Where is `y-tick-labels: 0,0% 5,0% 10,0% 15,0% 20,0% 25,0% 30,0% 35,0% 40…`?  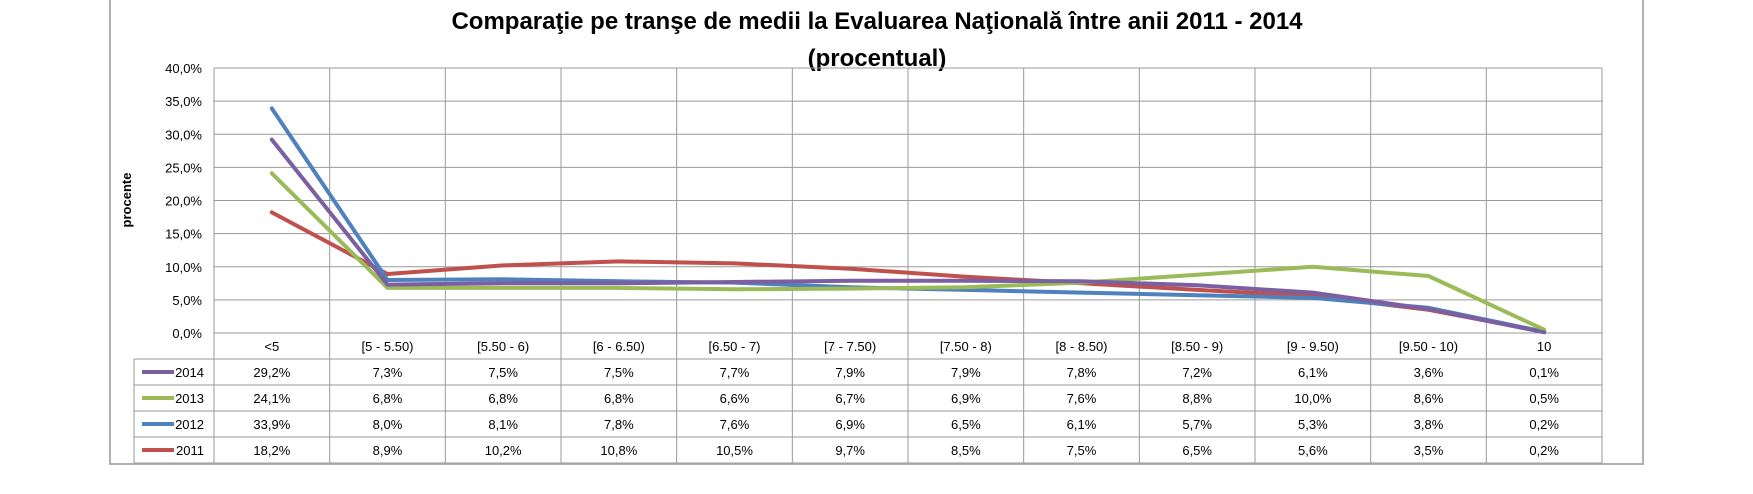 y-tick-labels: 0,0% 5,0% 10,0% 15,0% 20,0% 25,0% 30,0% 35,0% 40… is located at coordinates (183, 201).